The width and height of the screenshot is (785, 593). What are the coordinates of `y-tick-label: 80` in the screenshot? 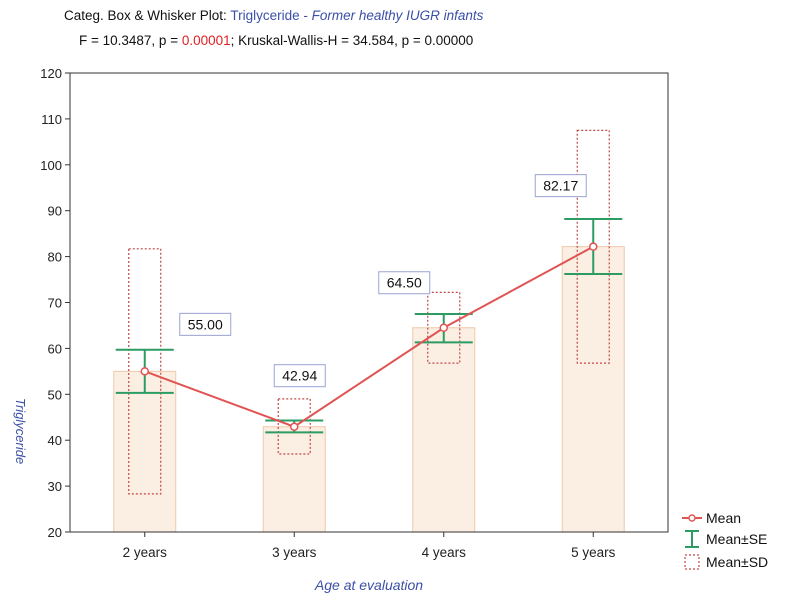 It's located at (55, 257).